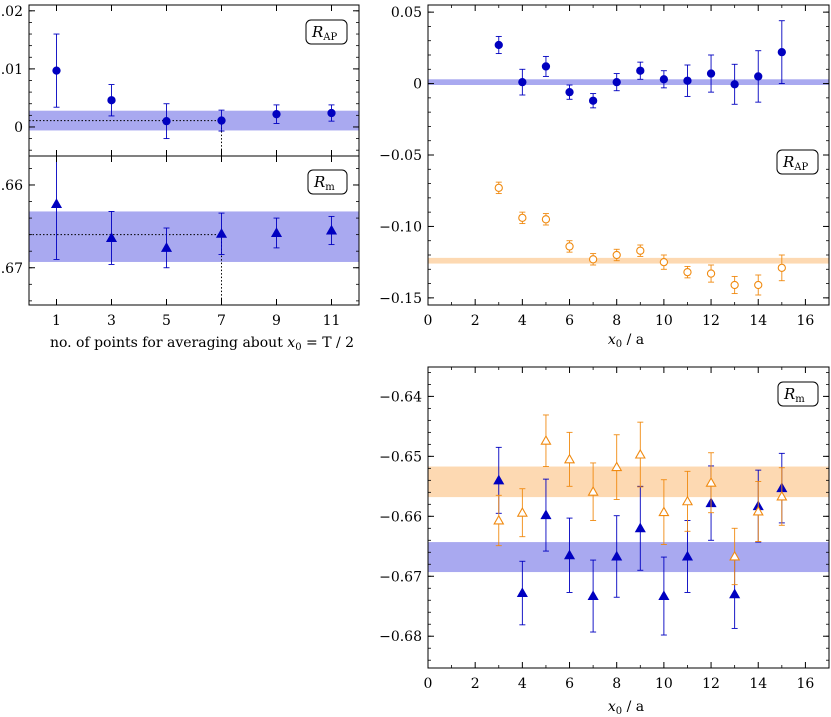  I want to click on y-tick-label: −0.15, so click(400, 299).